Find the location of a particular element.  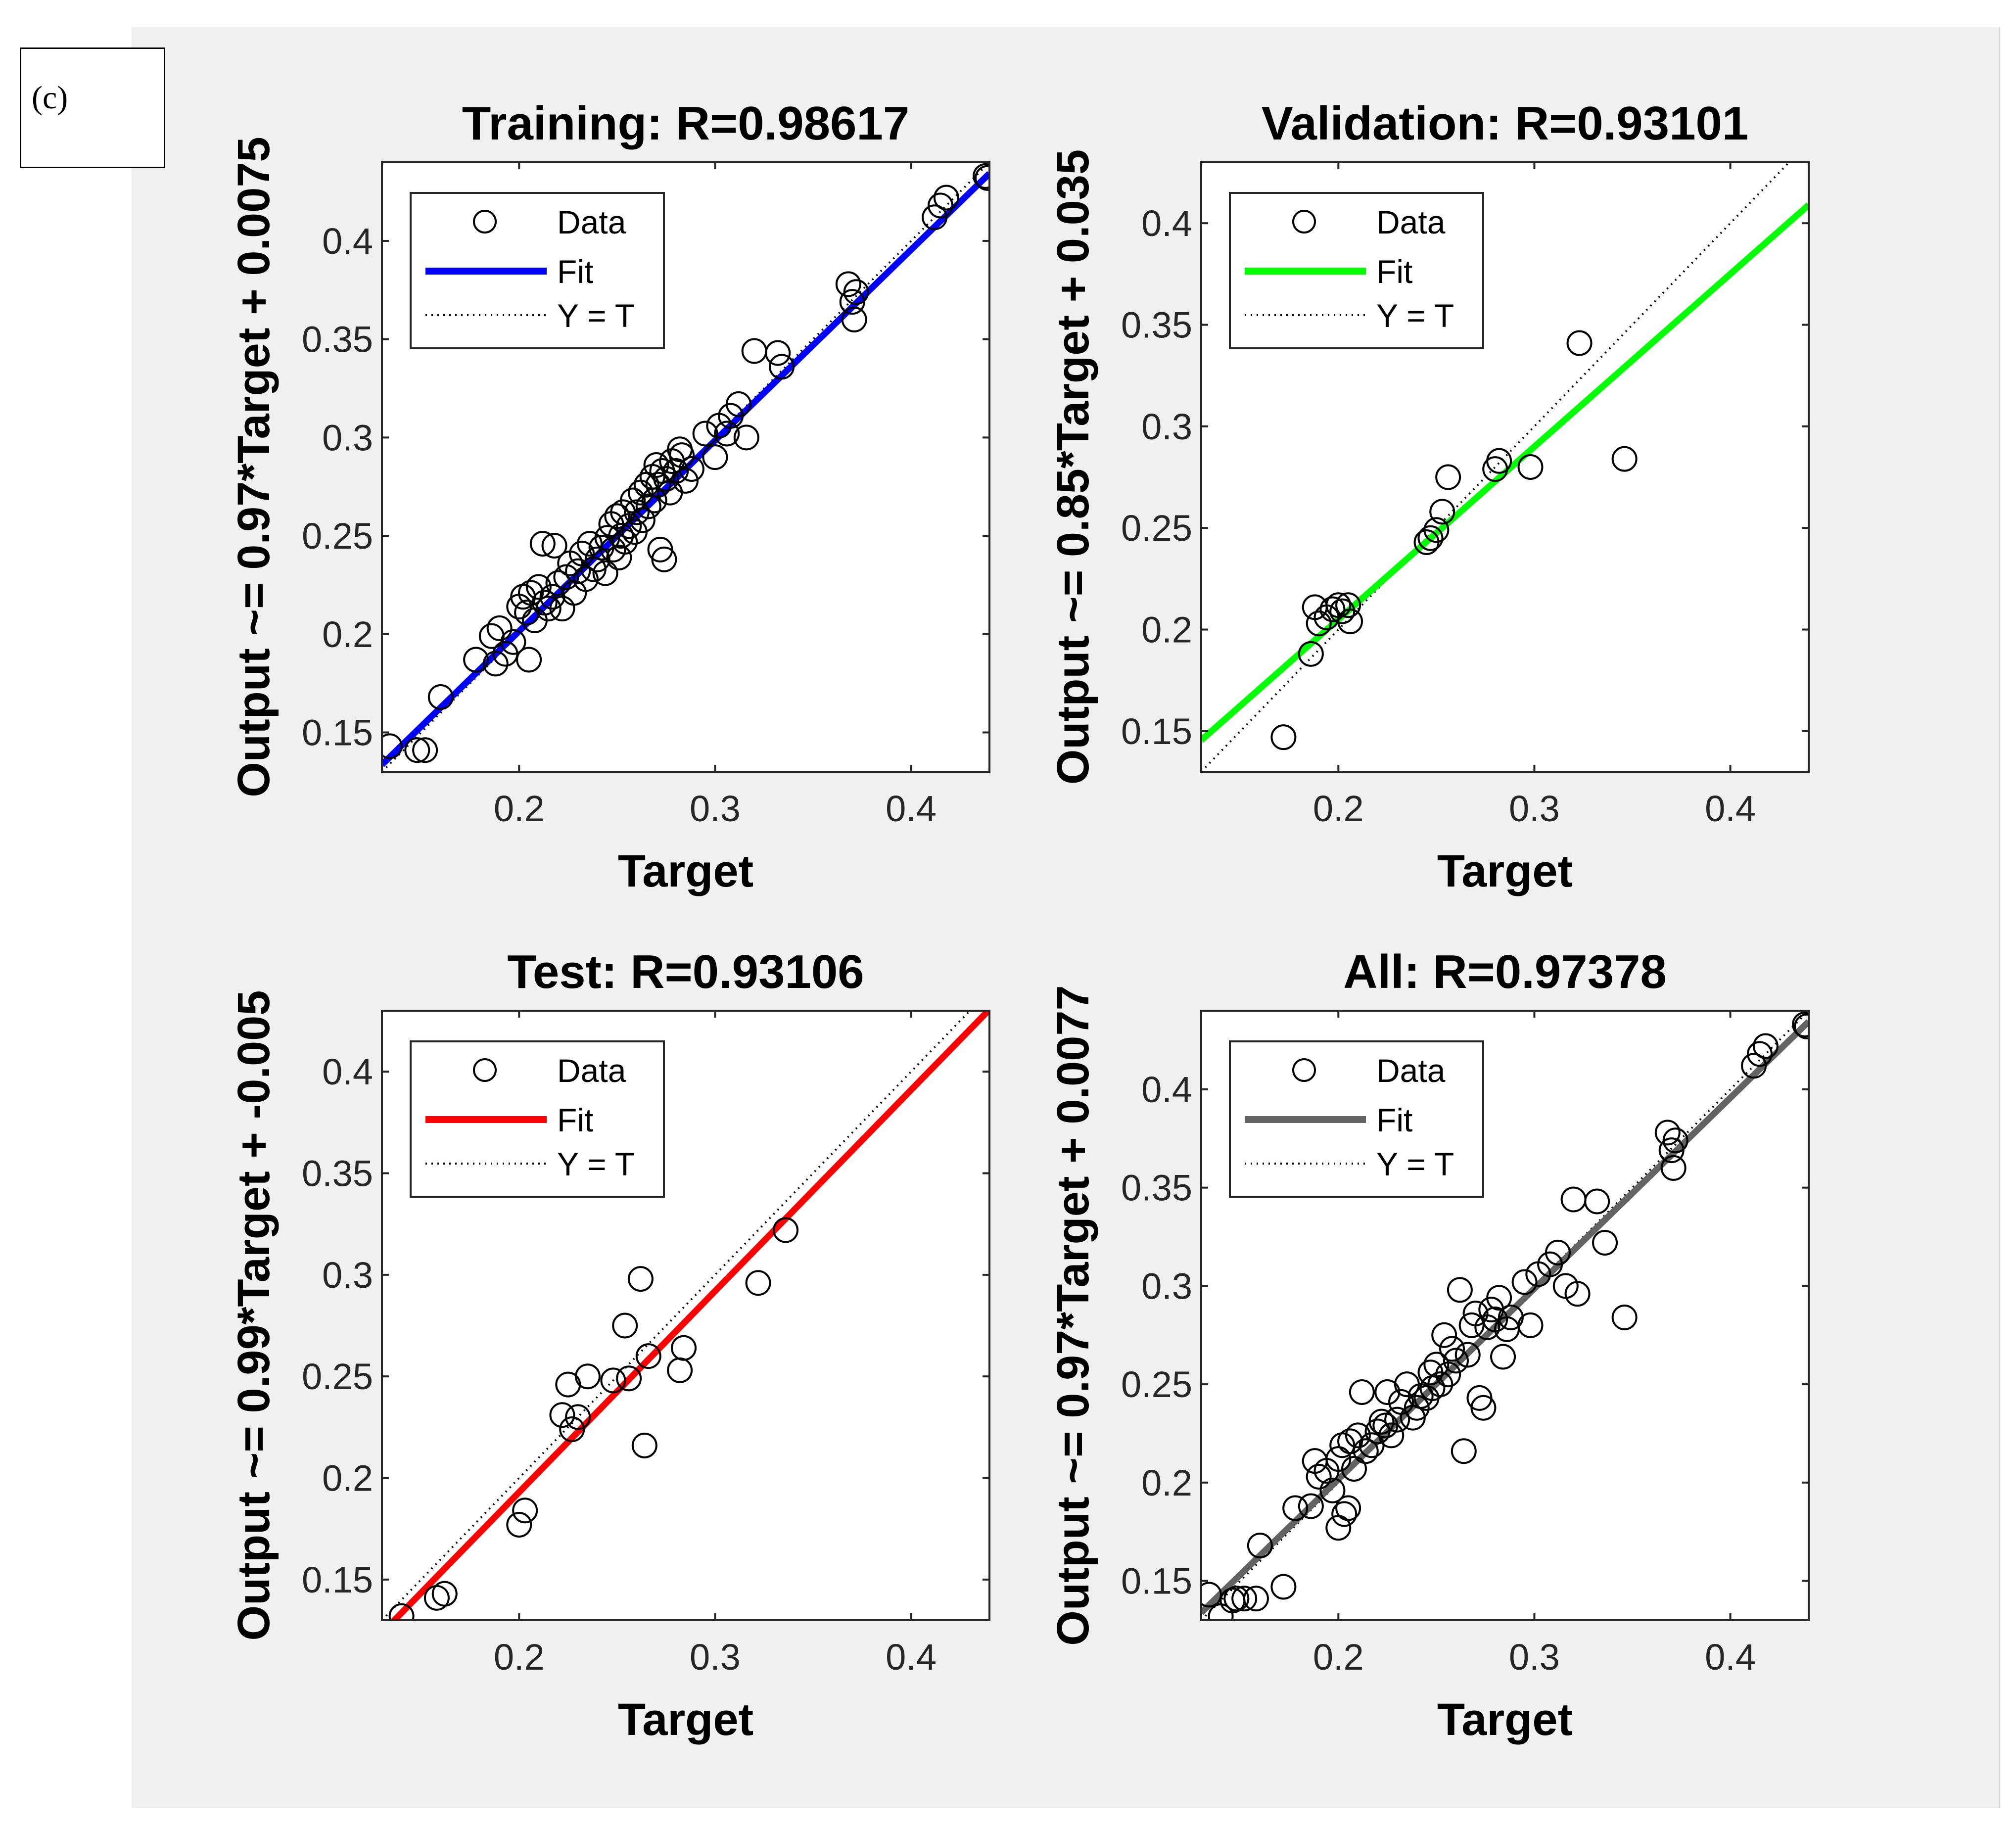

validation-legend-data-label: Data is located at coordinates (1411, 222).